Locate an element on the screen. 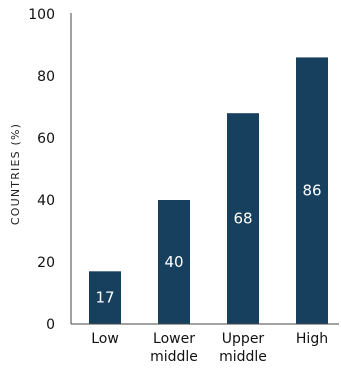 This screenshot has width=341, height=371. y-tick-label: 60 is located at coordinates (46, 139).